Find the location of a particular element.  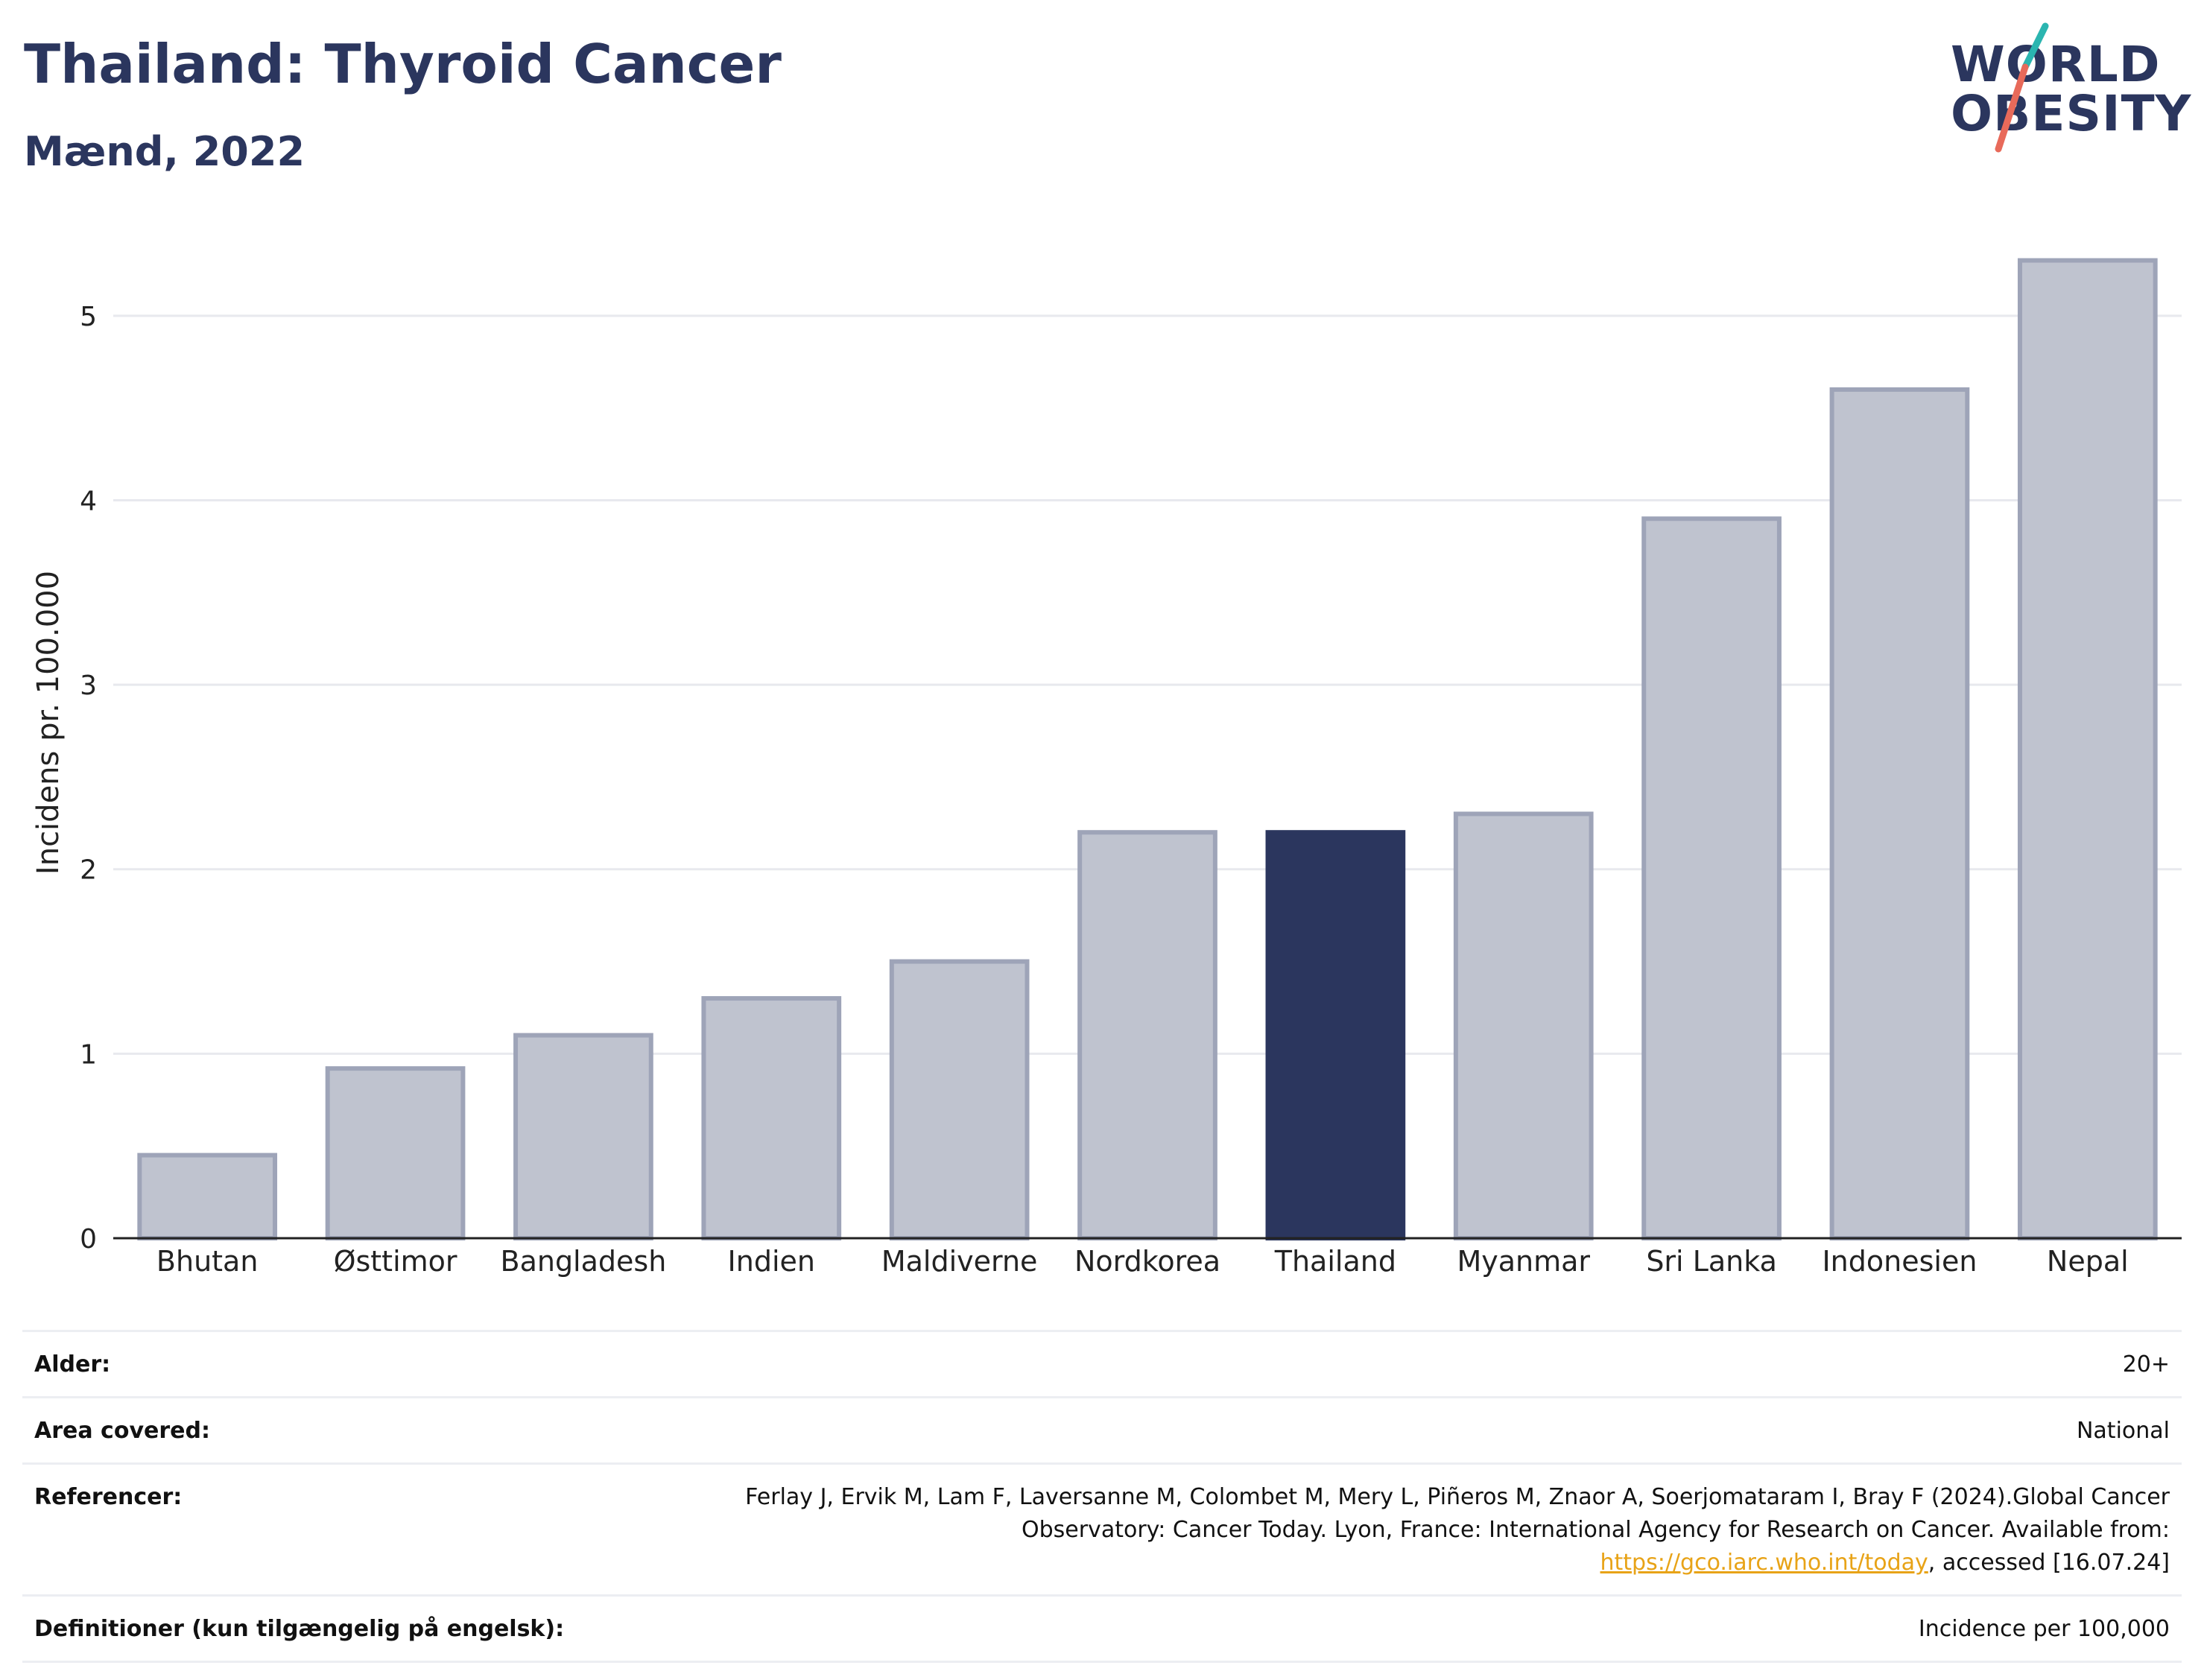

meta-row-age: Alder: 20+ is located at coordinates (1102, 1364).